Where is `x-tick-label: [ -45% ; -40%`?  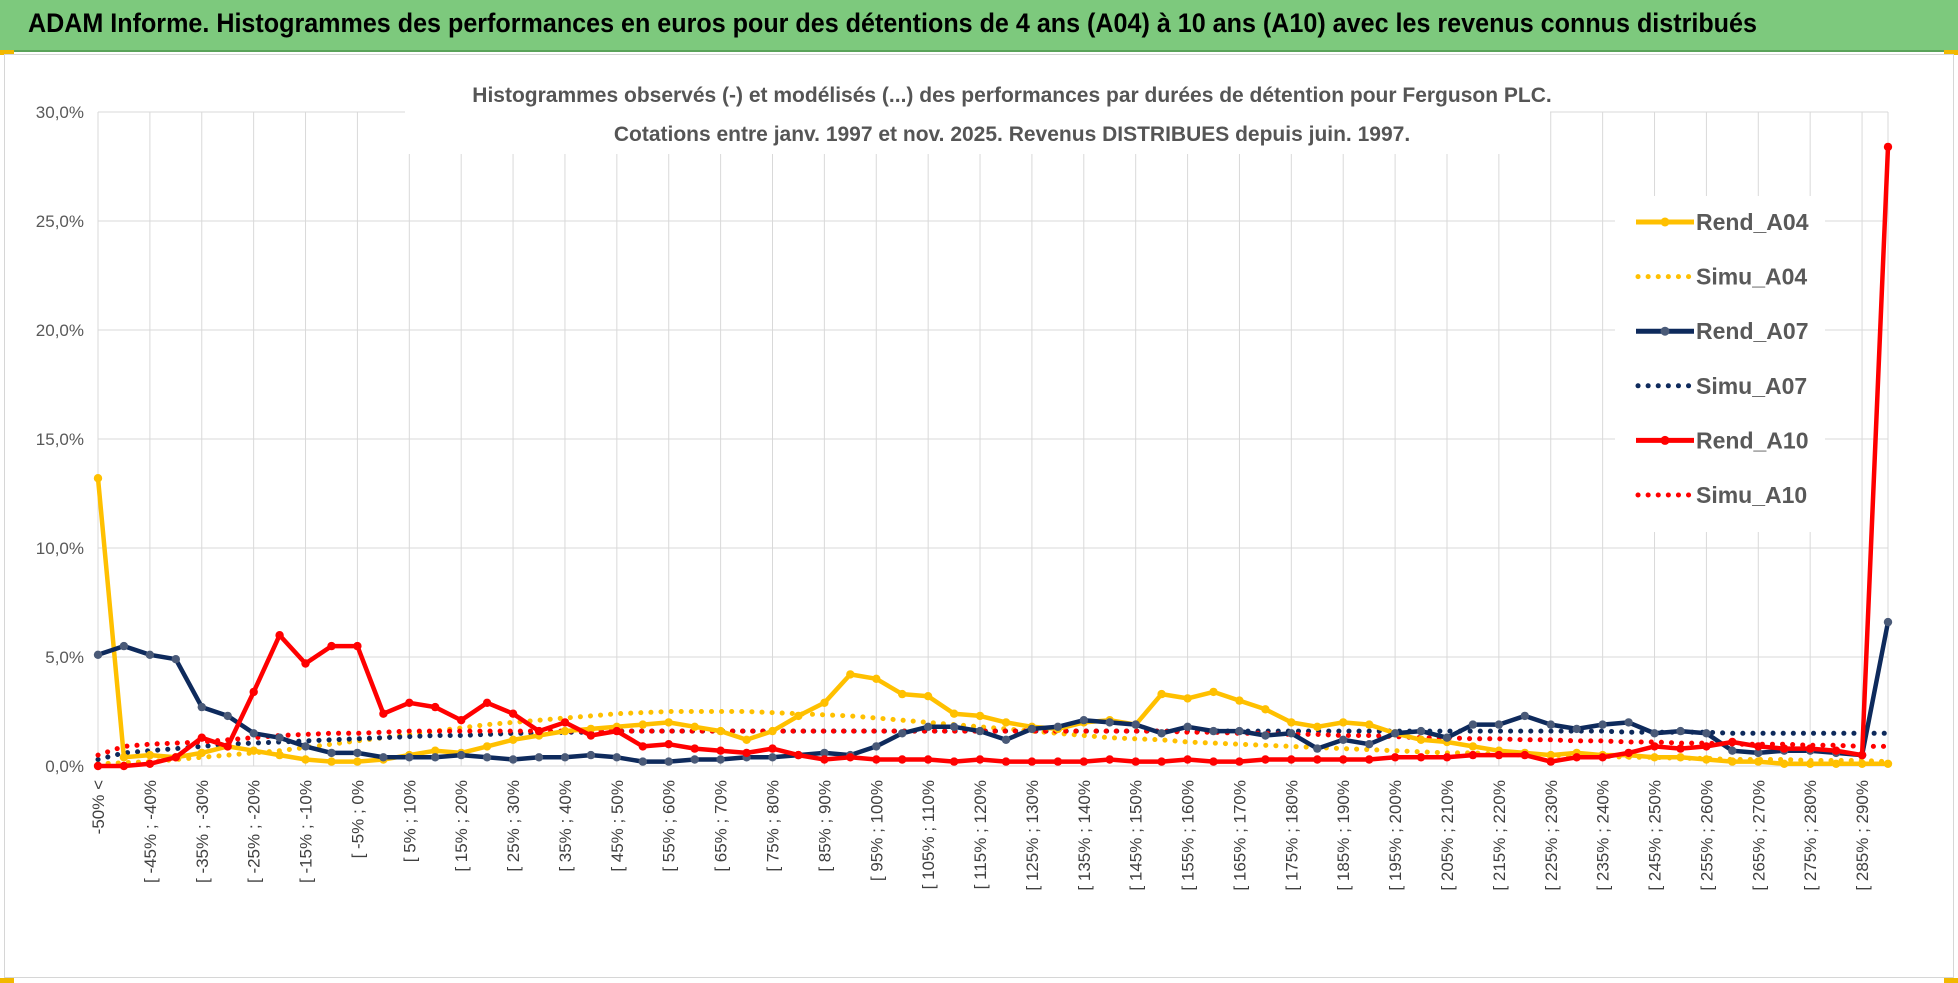
x-tick-label: [ -45% ; -40% is located at coordinates (150, 831).